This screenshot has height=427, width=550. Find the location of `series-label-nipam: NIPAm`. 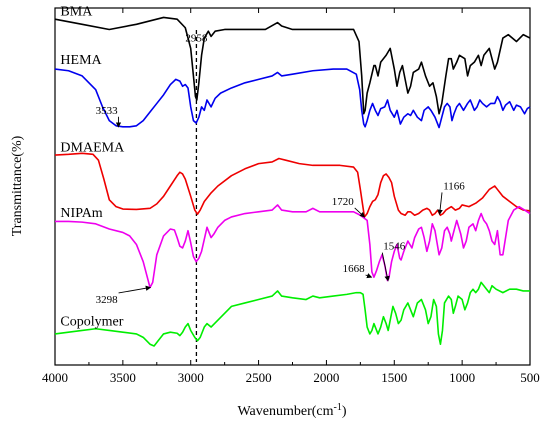

series-label-nipam: NIPAm is located at coordinates (81, 213).